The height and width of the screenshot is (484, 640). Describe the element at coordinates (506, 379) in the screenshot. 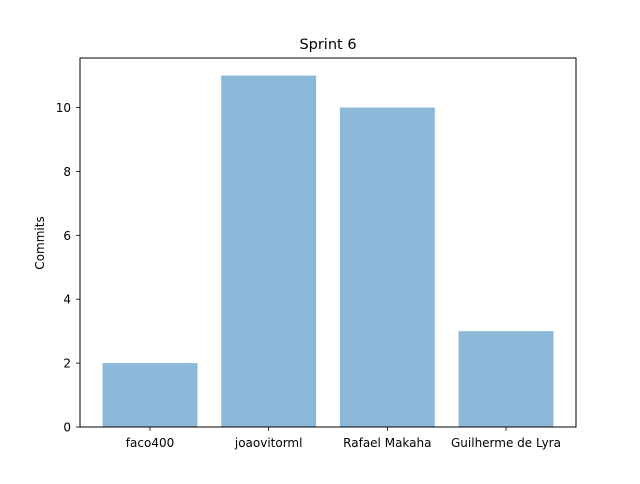

I see `bar-guilherme-de-lyra` at that location.